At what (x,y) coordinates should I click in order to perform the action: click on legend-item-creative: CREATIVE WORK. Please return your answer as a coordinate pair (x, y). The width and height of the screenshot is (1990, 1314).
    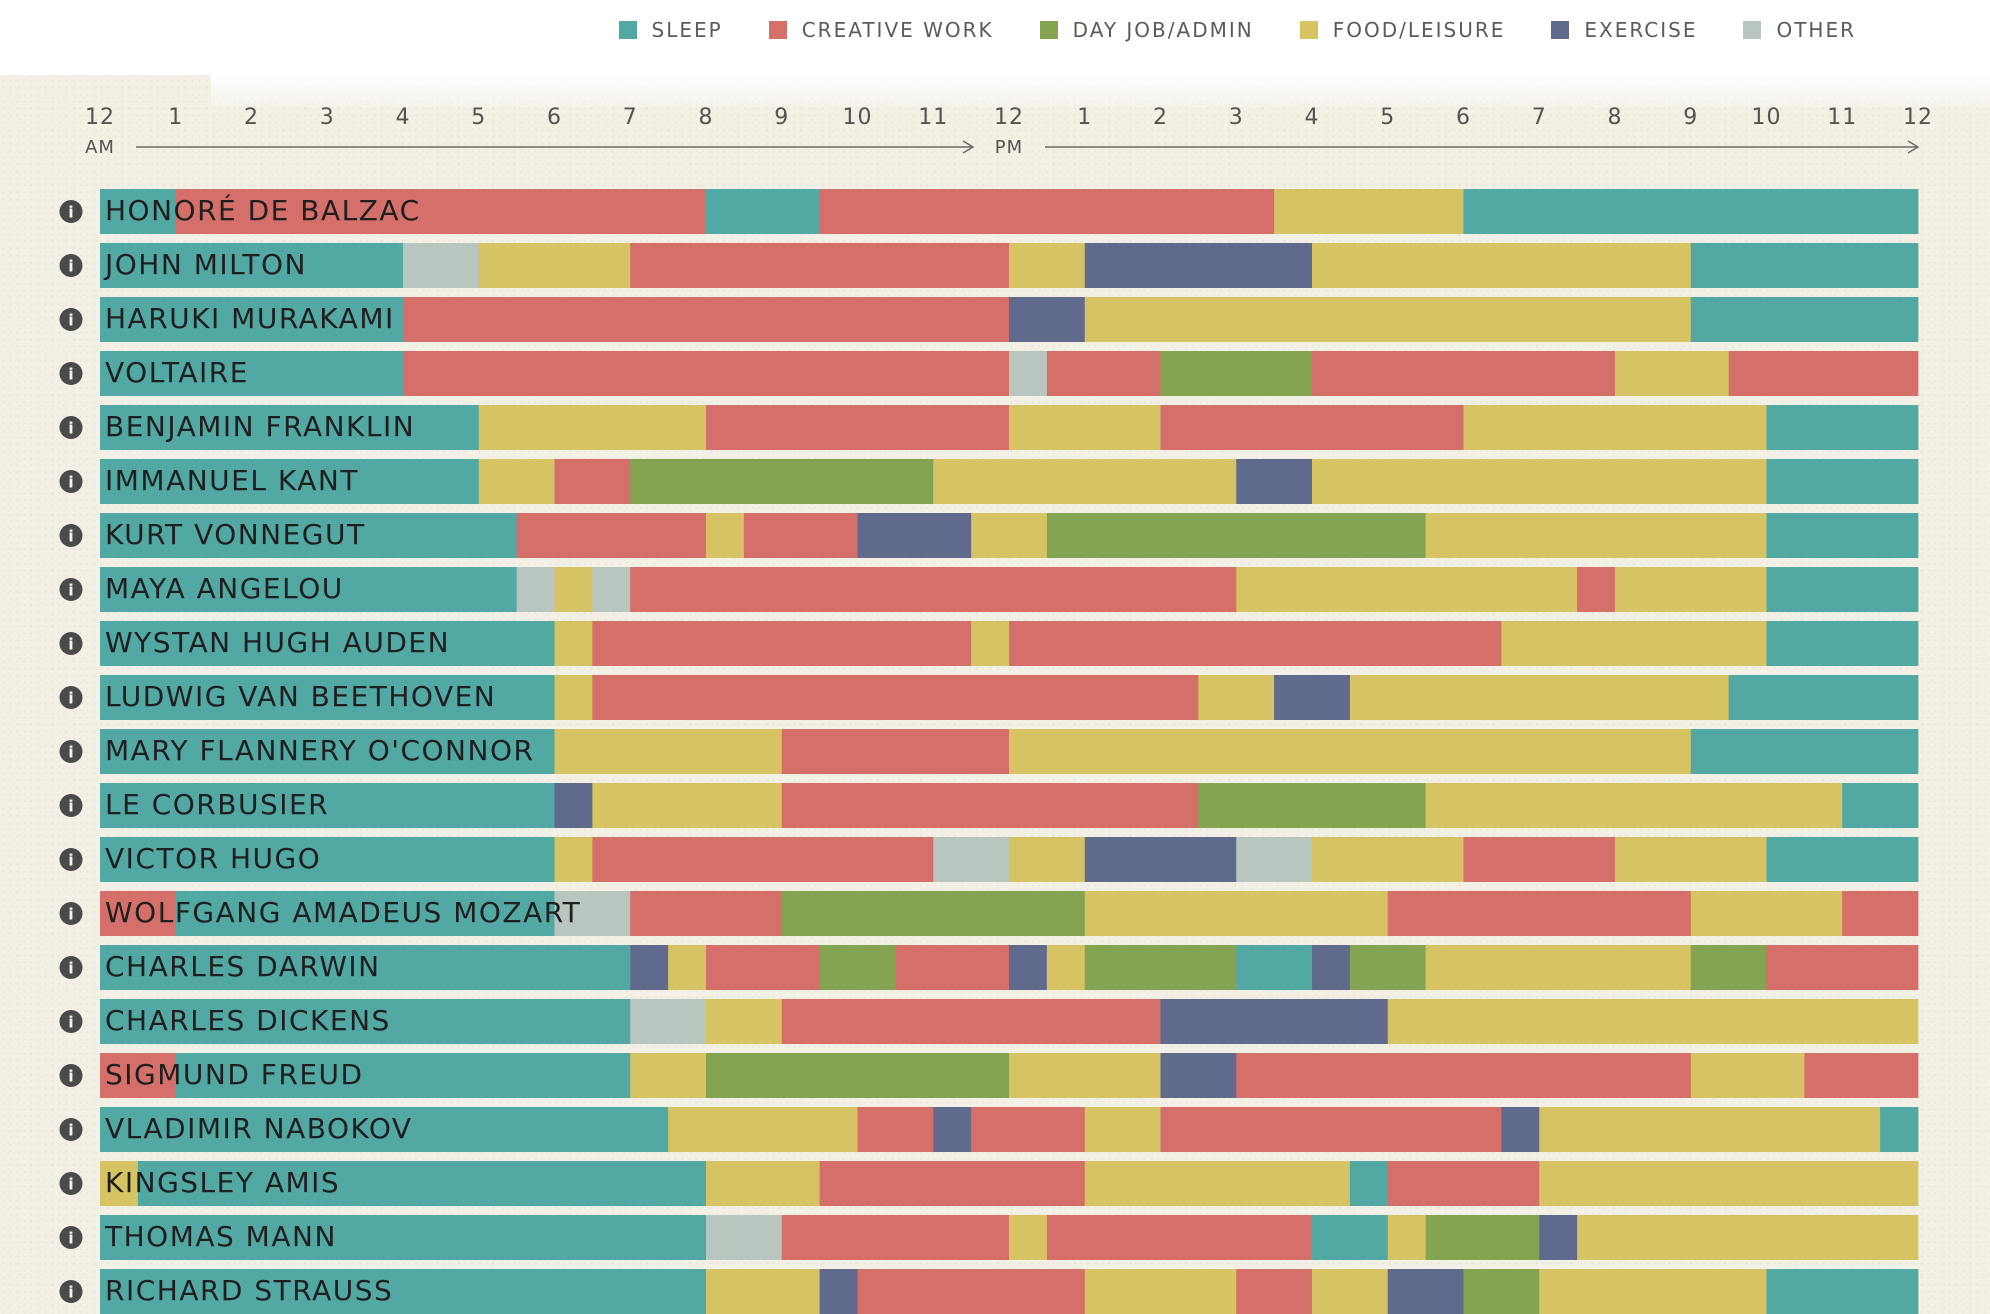
    Looking at the image, I should click on (881, 30).